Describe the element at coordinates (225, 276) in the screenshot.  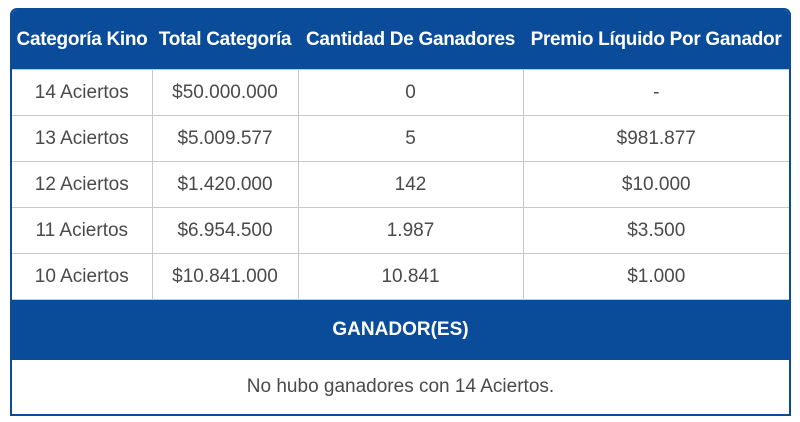
I see `cell-total: $10.841.000` at that location.